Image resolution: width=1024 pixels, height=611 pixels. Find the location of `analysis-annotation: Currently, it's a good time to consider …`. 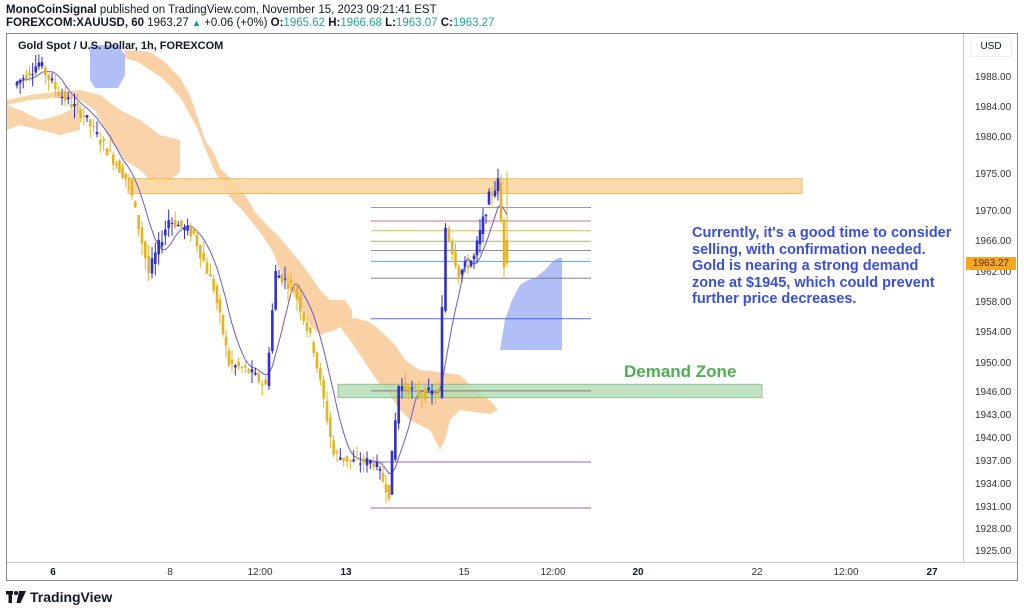

analysis-annotation: Currently, it's a good time to consider … is located at coordinates (822, 266).